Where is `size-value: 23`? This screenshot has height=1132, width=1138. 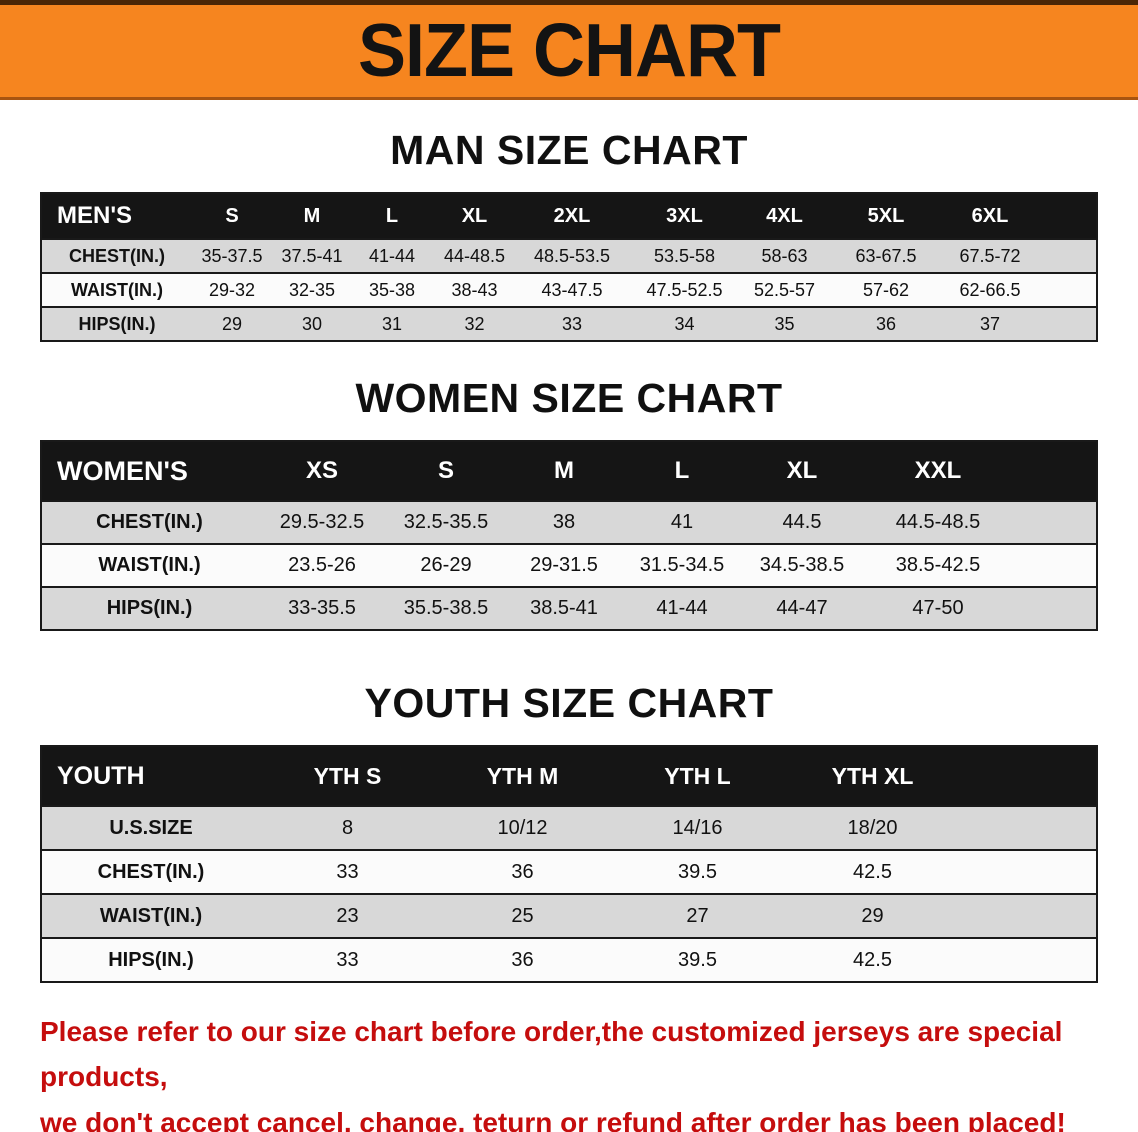
size-value: 23 is located at coordinates (347, 915).